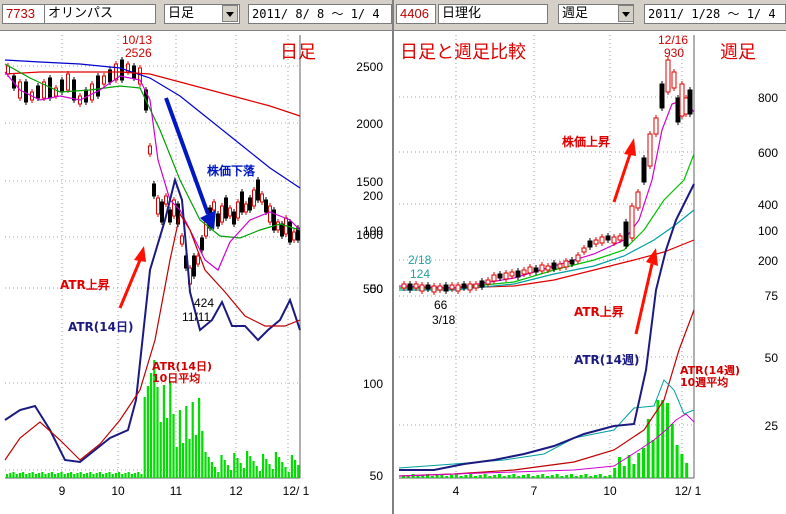 The width and height of the screenshot is (786, 514). I want to click on right-stock-name: 日理化, so click(493, 14).